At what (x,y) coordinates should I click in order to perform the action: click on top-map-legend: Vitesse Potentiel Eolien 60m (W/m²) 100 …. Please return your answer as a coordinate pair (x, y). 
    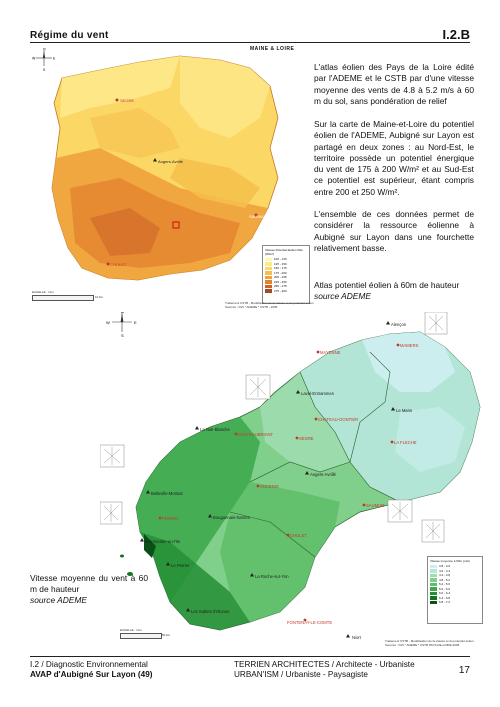
    Looking at the image, I should click on (286, 274).